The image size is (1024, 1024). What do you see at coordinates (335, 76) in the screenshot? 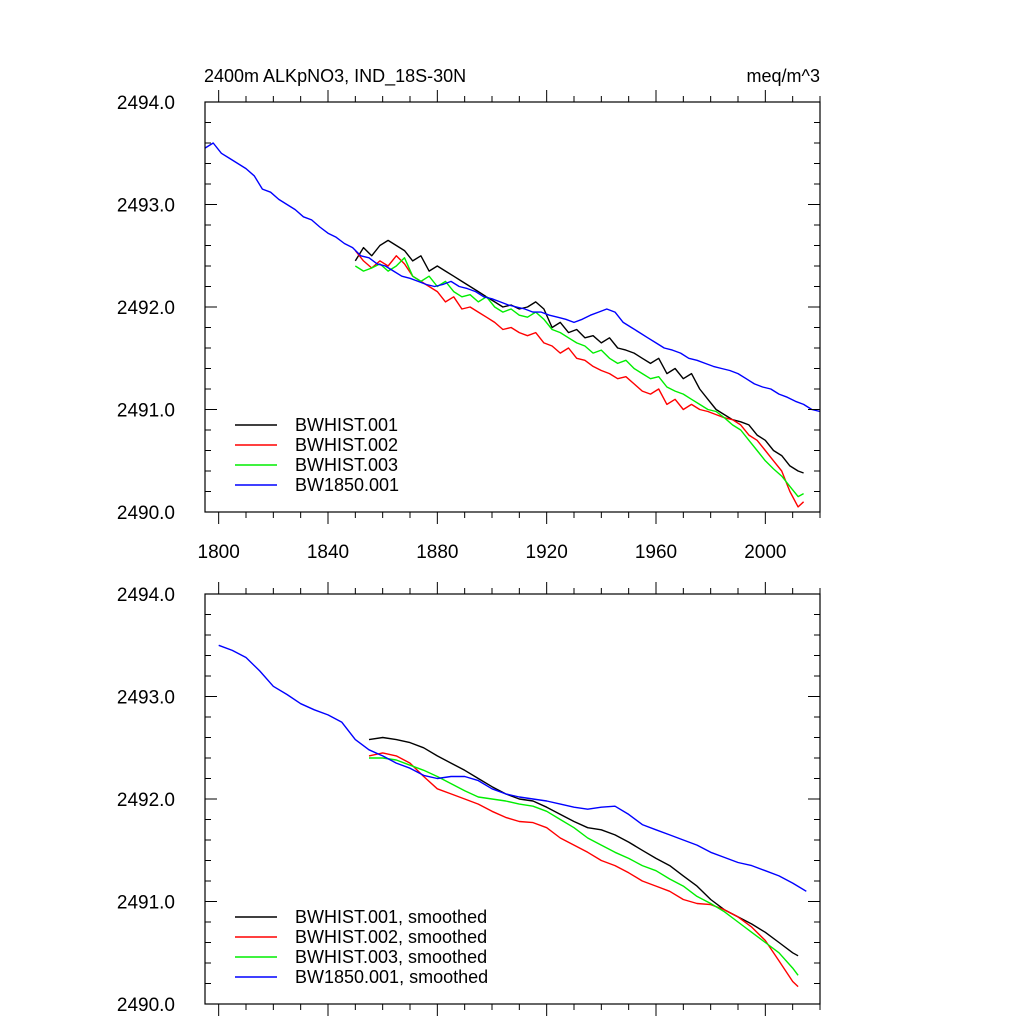
I see `chart-title: 2400m ALKpNO3, IND_18S-30N` at bounding box center [335, 76].